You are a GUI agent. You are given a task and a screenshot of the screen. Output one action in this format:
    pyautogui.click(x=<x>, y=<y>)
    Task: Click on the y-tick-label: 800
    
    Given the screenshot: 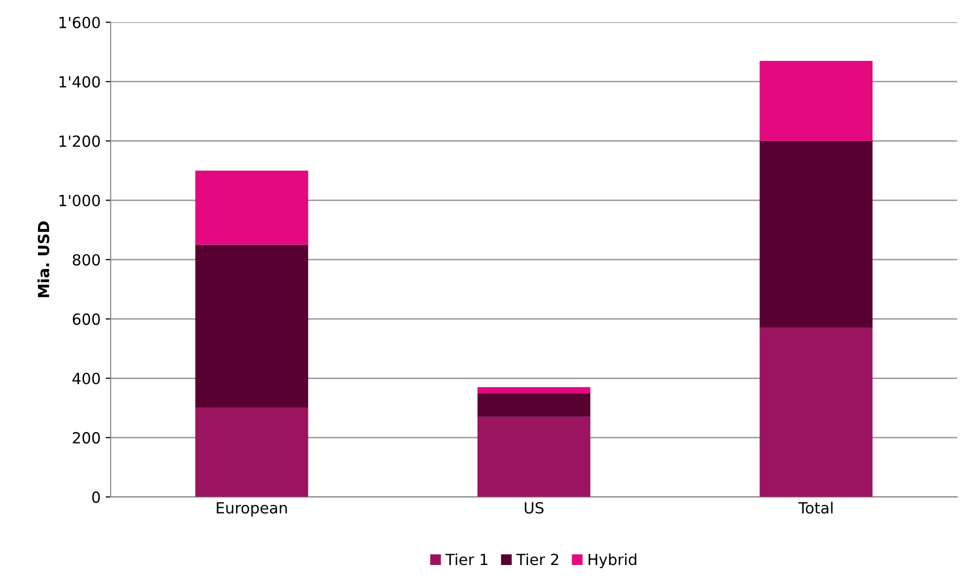 What is the action you would take?
    pyautogui.click(x=86, y=260)
    